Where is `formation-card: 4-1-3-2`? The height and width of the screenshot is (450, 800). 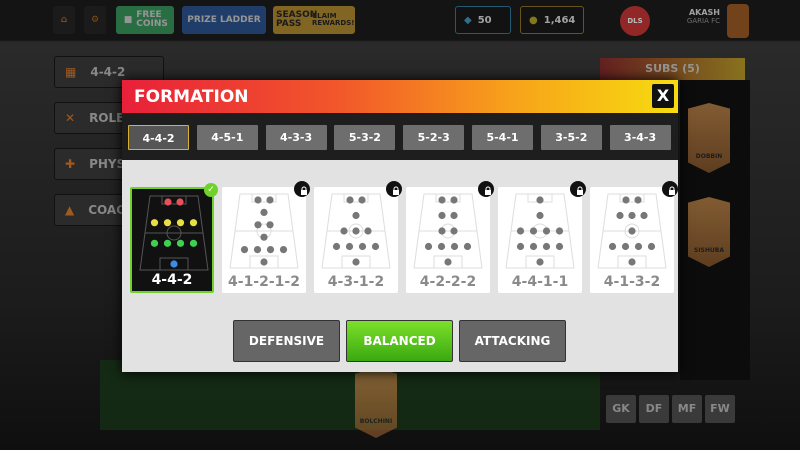 formation-card: 4-1-3-2 is located at coordinates (634, 237).